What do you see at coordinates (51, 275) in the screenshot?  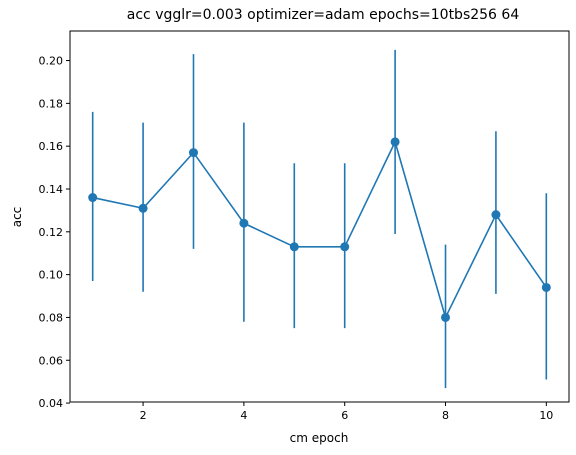 I see `y-tick-label: 0.10` at bounding box center [51, 275].